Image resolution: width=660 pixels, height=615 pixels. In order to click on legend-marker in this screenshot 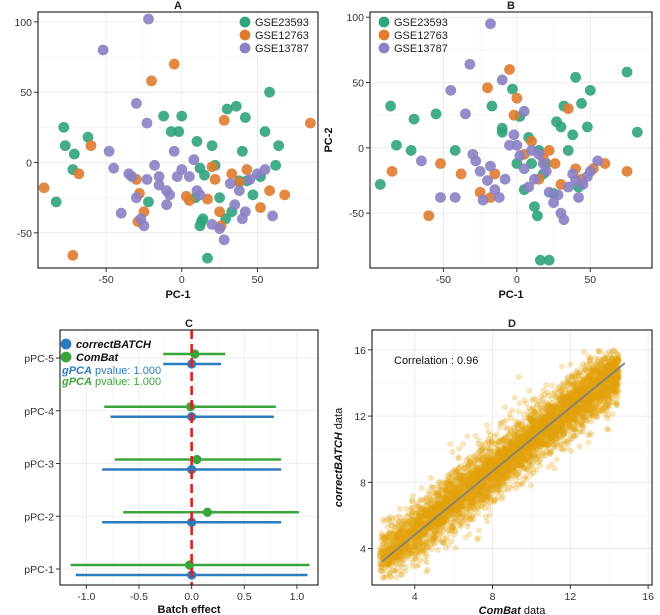, I will do `click(245, 48)`.